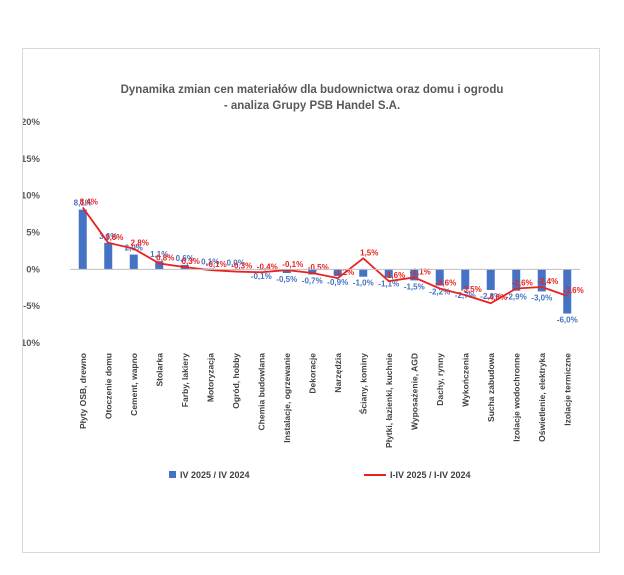 This screenshot has height=575, width=624. I want to click on y-tick-label: 10%, so click(32, 196).